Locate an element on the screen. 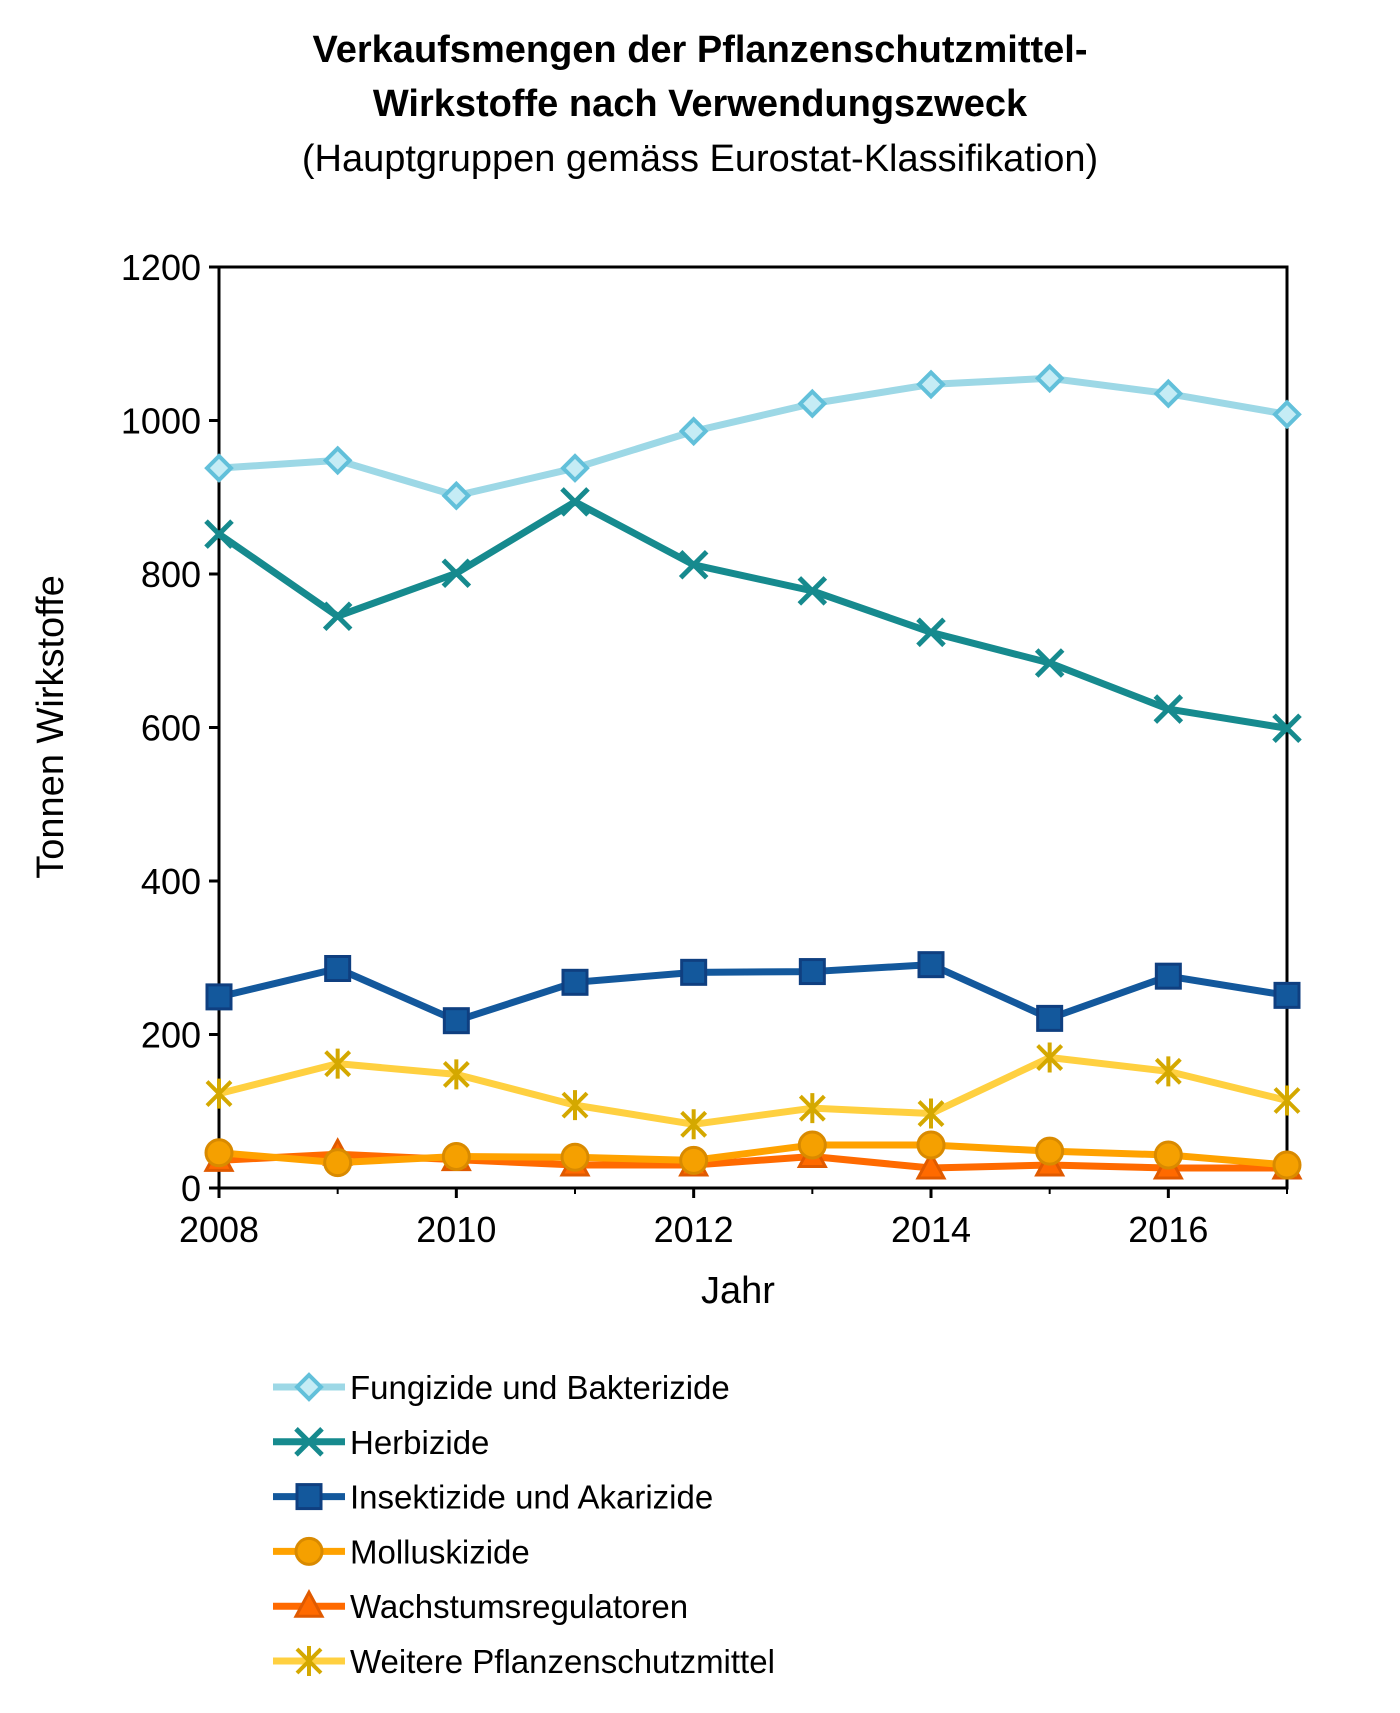 The height and width of the screenshot is (1713, 1400). legend-weitere-pflanzenschutzmittel-marker is located at coordinates (309, 1661).